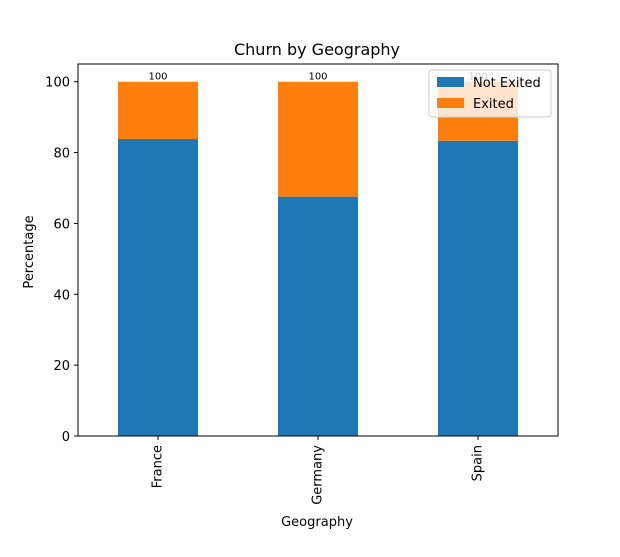 The height and width of the screenshot is (557, 620). I want to click on y-tick-label: 100, so click(57, 83).